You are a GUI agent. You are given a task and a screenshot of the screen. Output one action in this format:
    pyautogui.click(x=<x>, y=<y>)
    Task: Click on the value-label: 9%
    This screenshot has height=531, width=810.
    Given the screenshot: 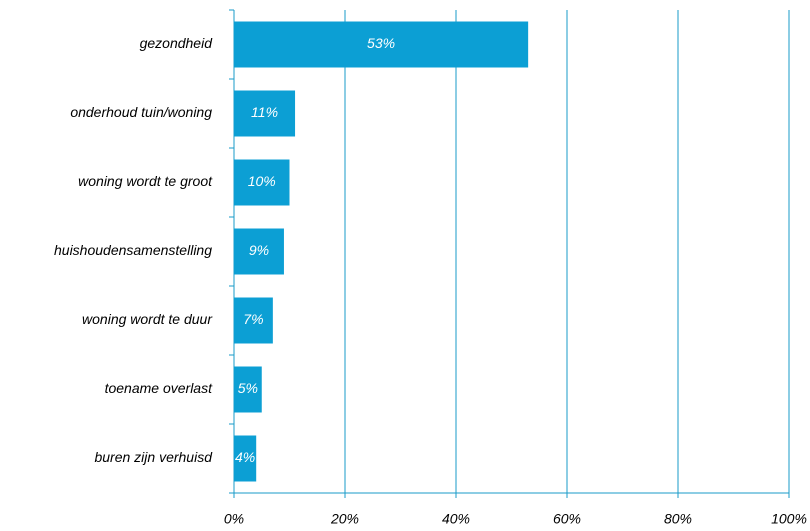 What is the action you would take?
    pyautogui.click(x=259, y=250)
    